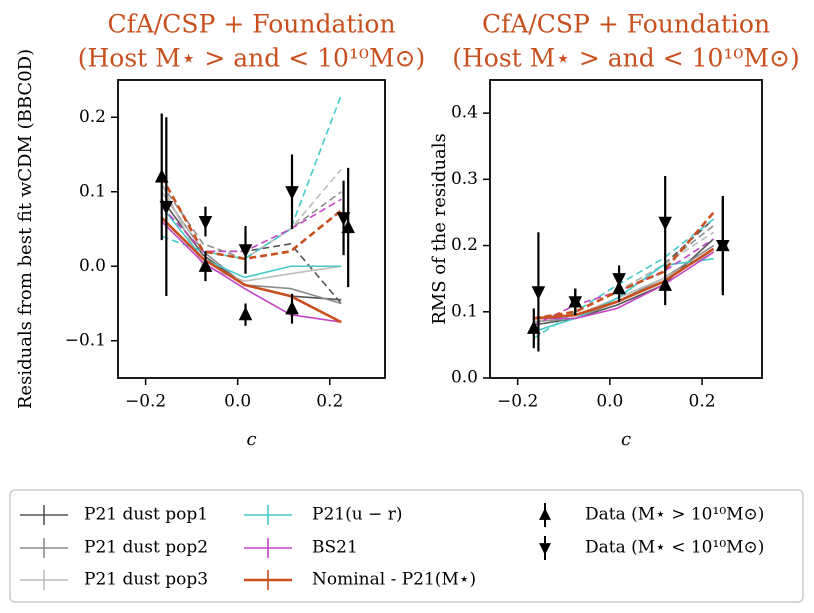  I want to click on legend-label: P21 dust pop2, so click(146, 548).